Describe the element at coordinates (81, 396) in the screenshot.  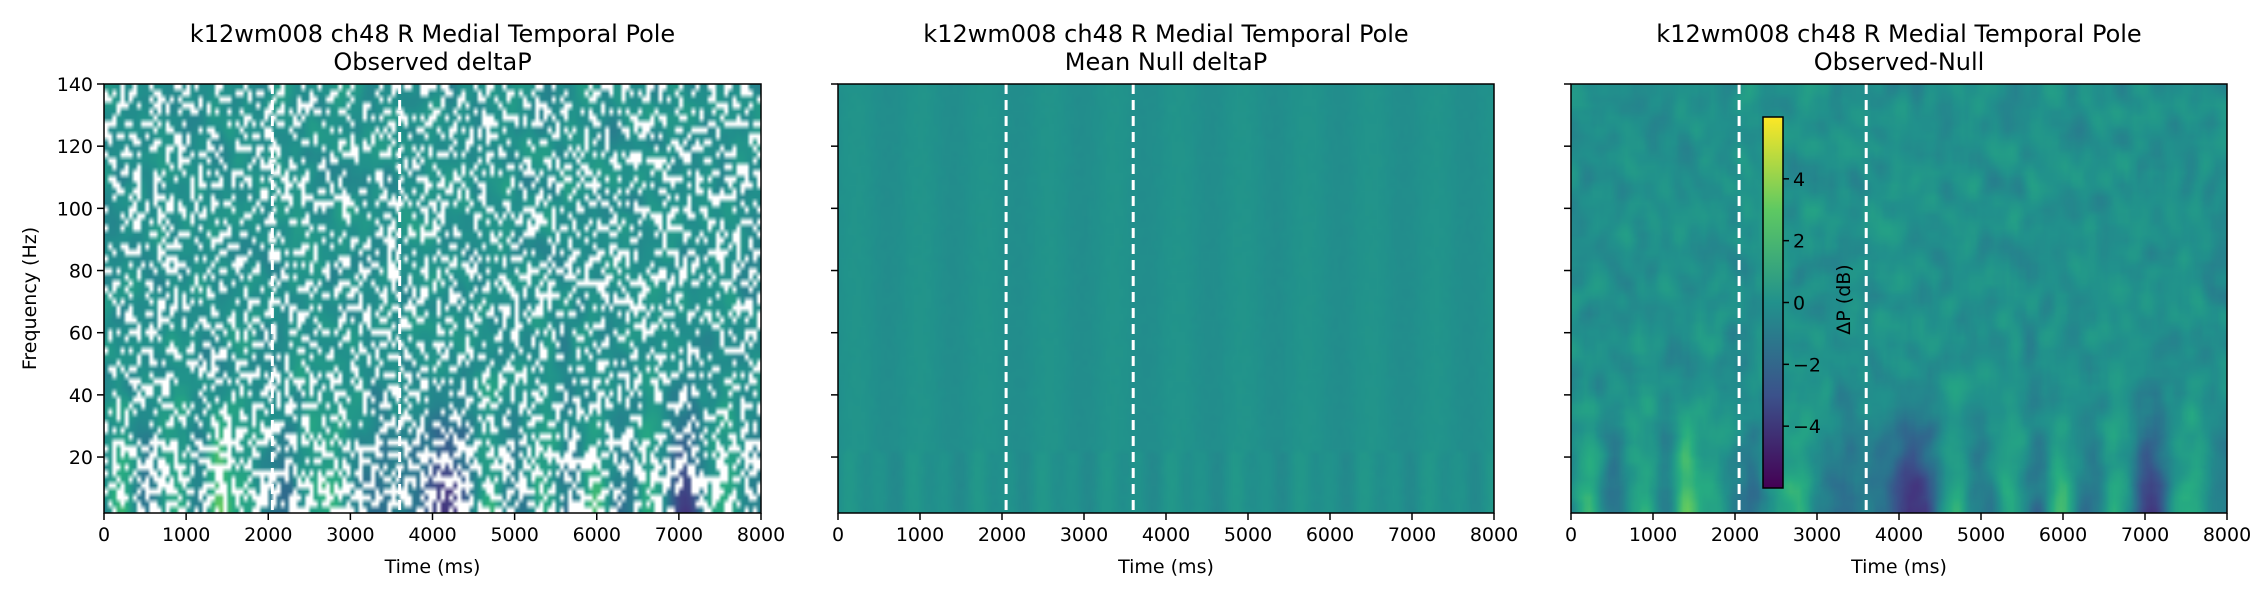
I see `y-tick-label: 40` at that location.